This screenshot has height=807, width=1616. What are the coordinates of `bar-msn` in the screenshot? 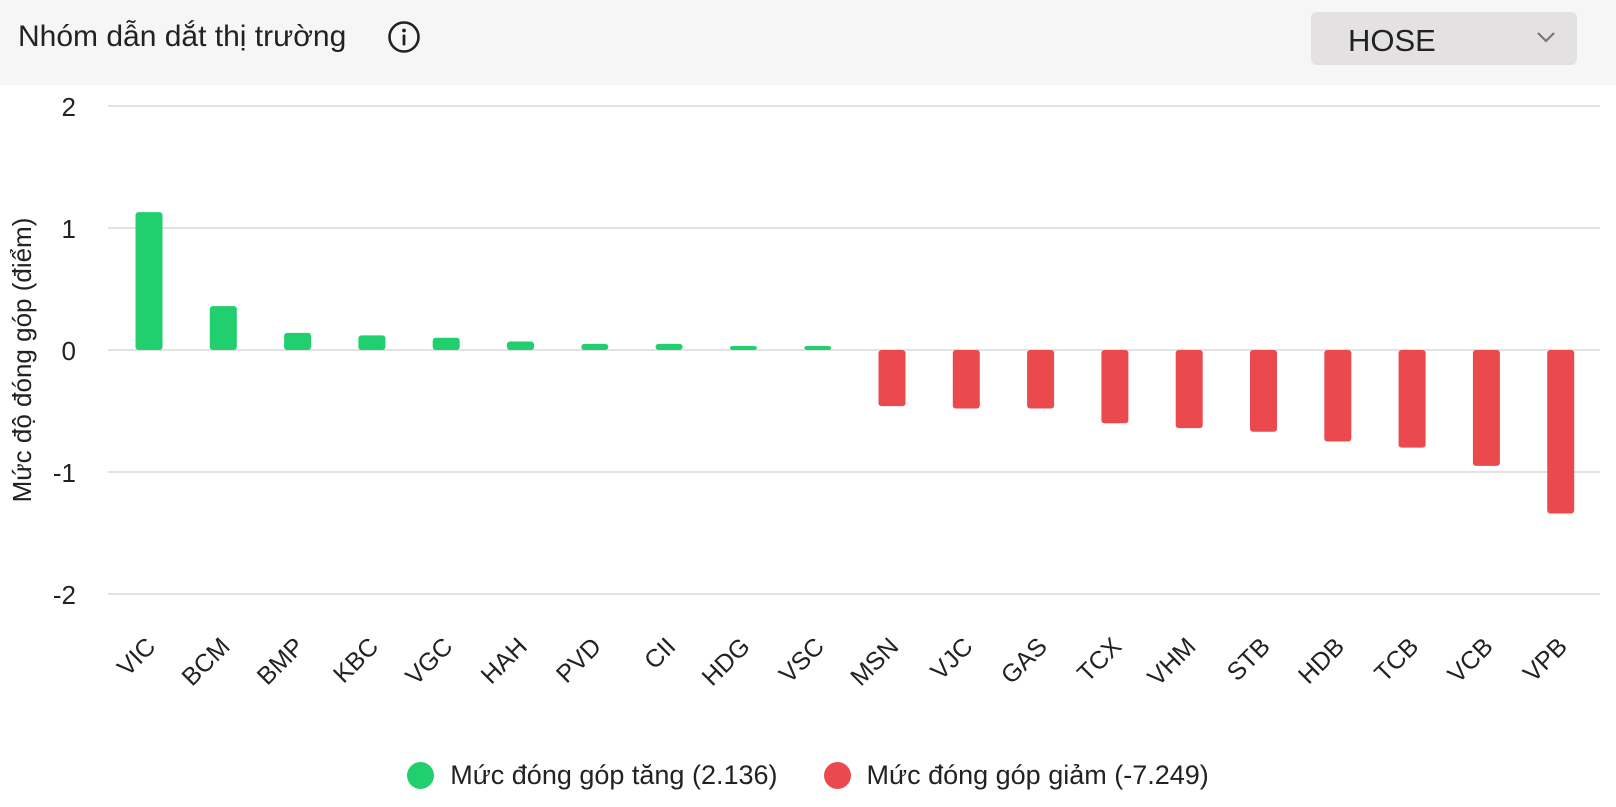 It's located at (892, 378).